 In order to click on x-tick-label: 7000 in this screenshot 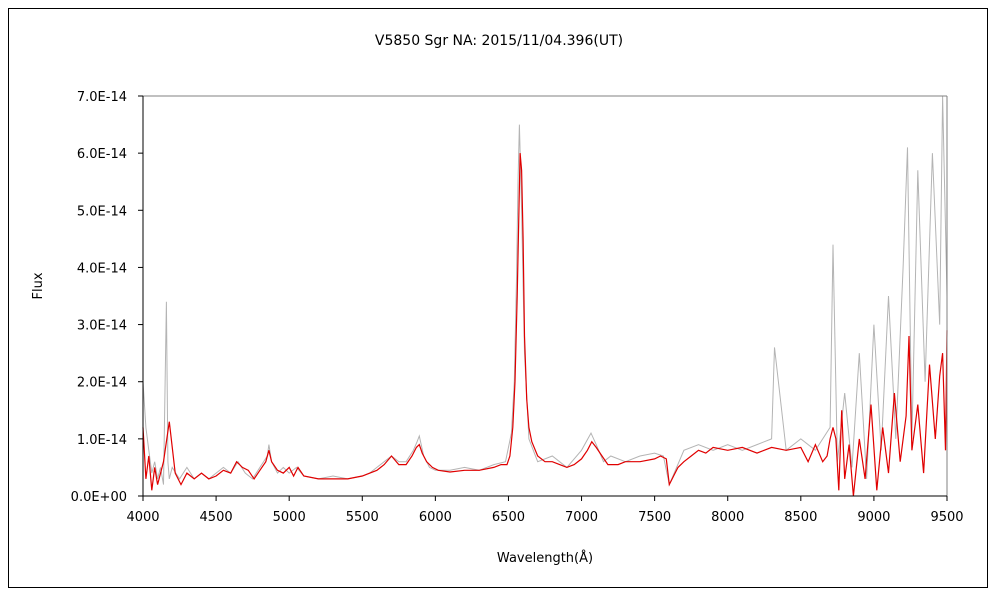, I will do `click(581, 517)`.